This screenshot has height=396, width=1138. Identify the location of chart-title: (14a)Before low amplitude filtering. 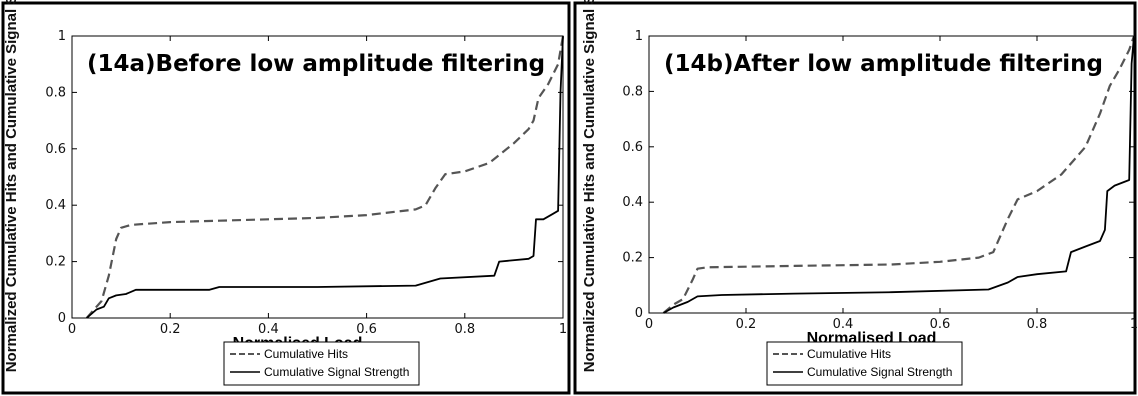
(316, 64).